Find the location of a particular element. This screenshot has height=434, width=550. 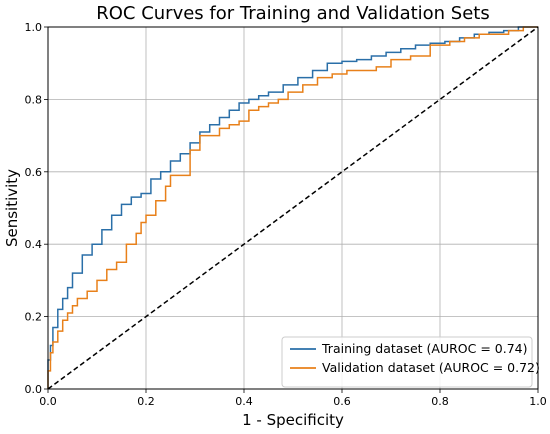

y-axis-ticks: 0.0 0.2 0.4 0.6 0.8 1.0 is located at coordinates (36, 208).